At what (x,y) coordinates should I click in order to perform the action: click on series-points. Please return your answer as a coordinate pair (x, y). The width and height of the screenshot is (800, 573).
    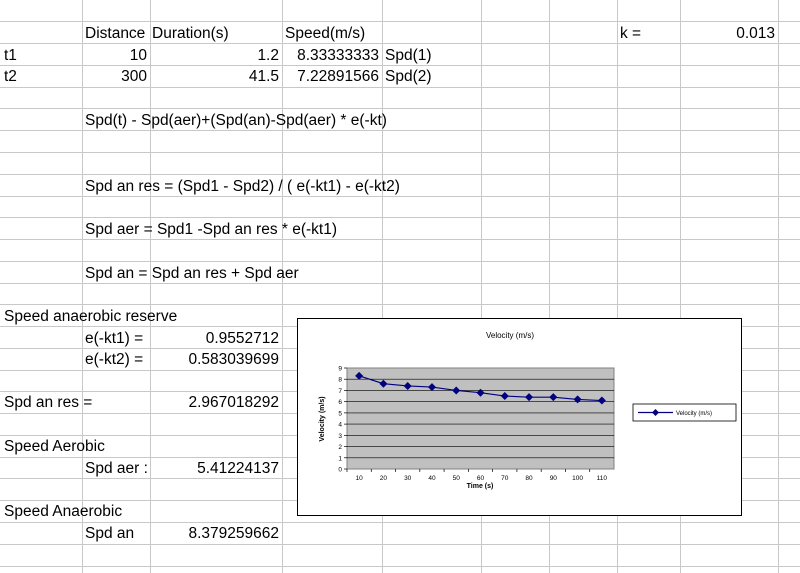
    Looking at the image, I should click on (480, 388).